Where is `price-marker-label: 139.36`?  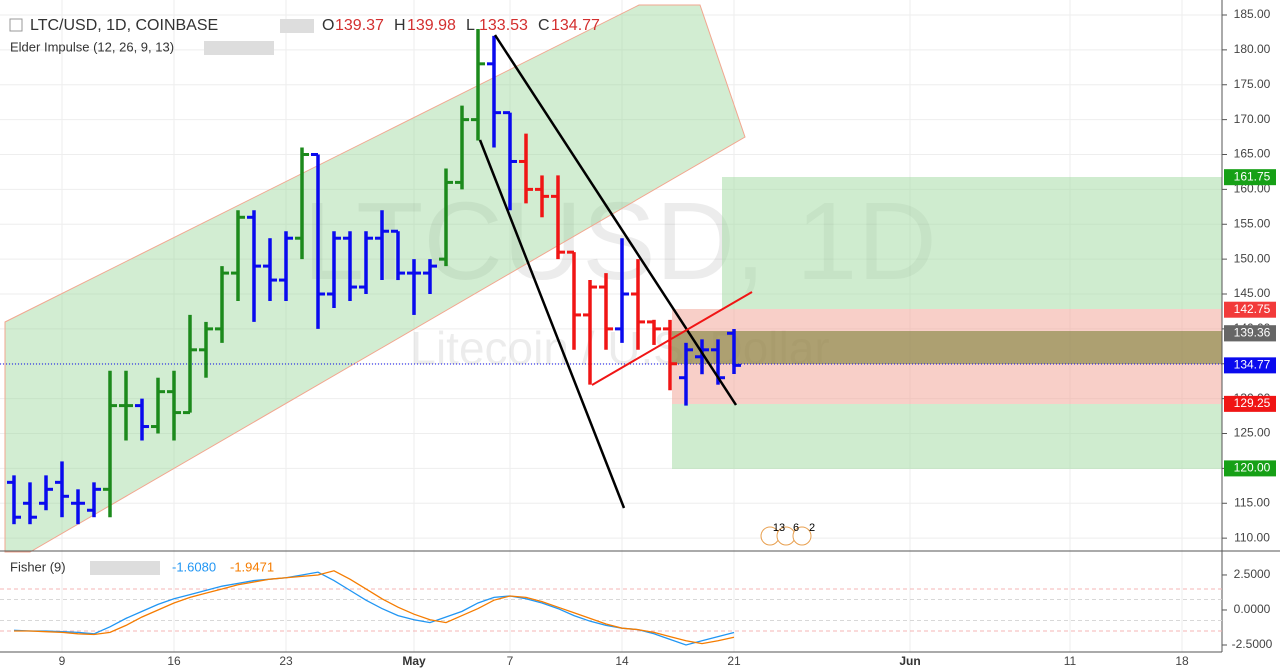 price-marker-label: 139.36 is located at coordinates (1252, 333).